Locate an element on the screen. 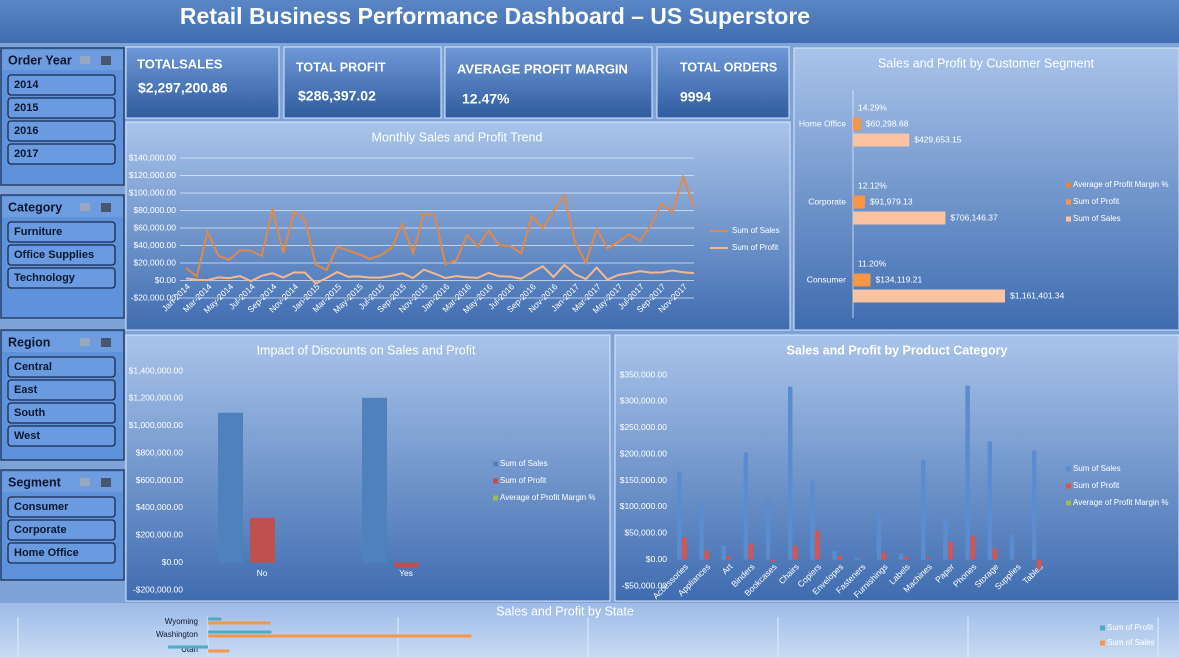 This screenshot has width=1179, height=657. slicer-item-label: Central is located at coordinates (33, 367).